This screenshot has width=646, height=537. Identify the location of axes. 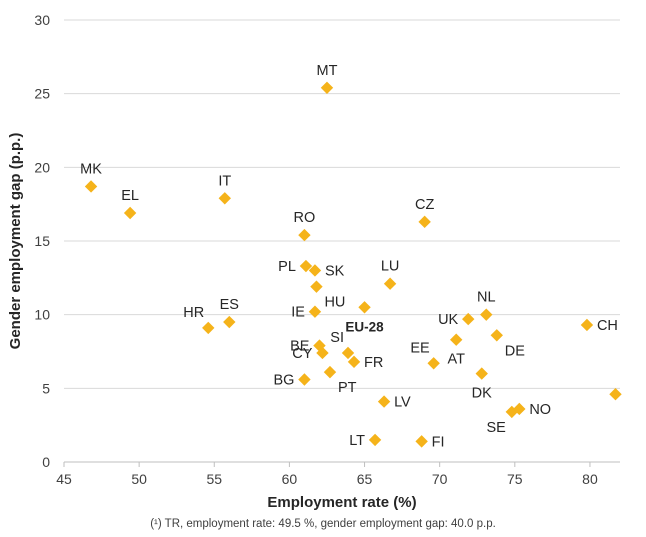
(341, 464).